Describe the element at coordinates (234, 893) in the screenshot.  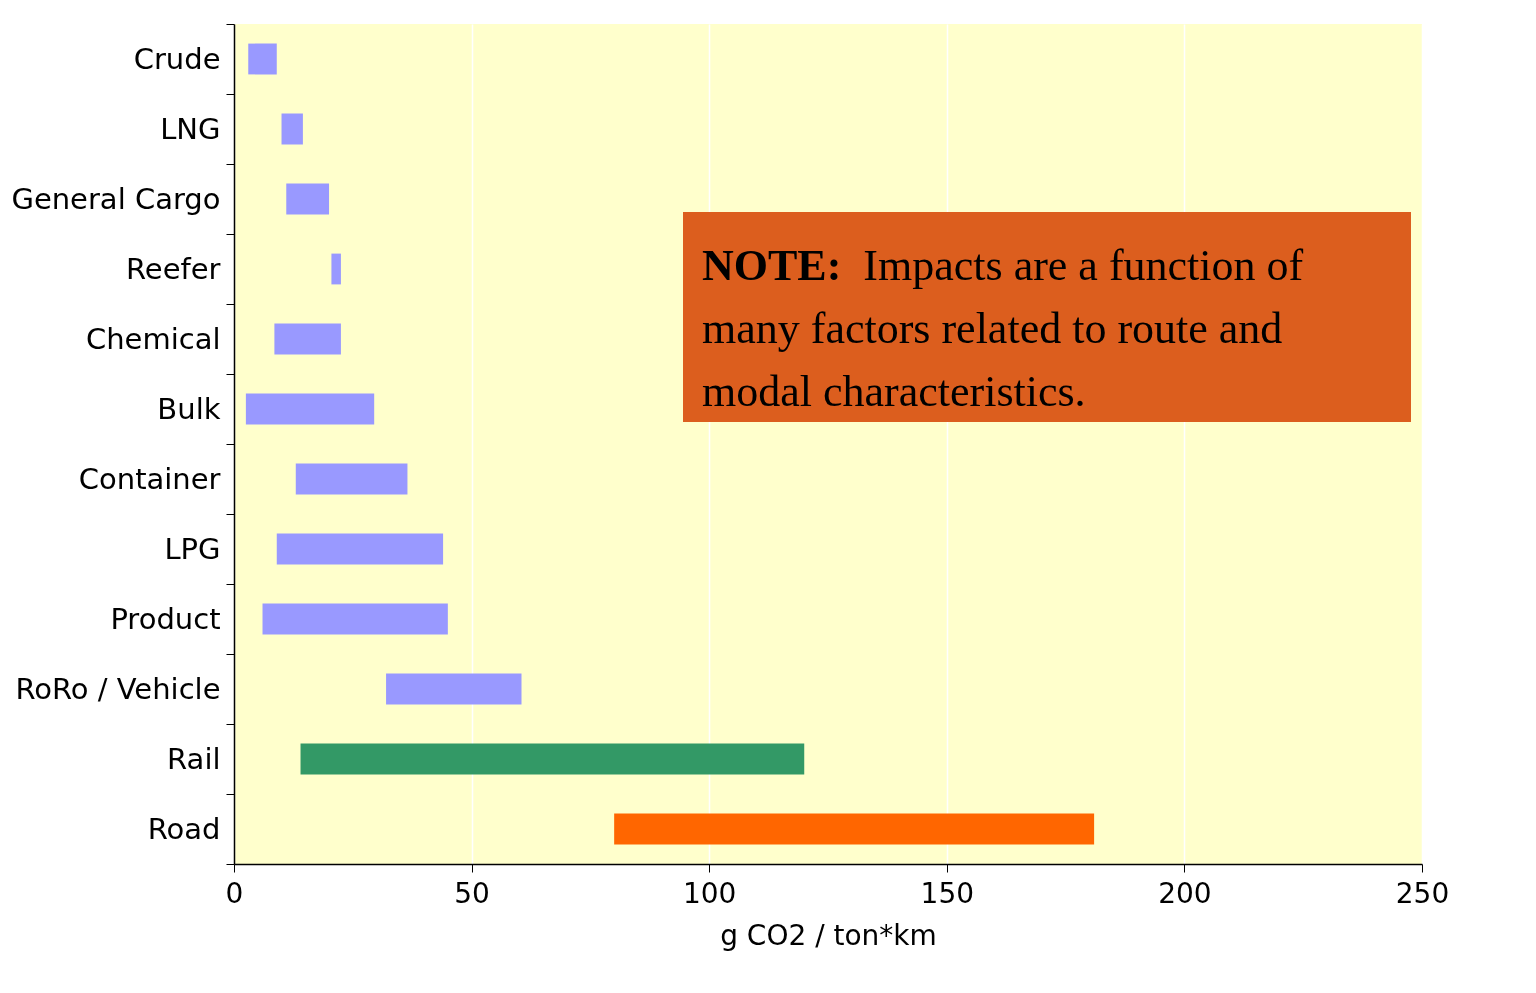
I see `x-tick-label: 0` at that location.